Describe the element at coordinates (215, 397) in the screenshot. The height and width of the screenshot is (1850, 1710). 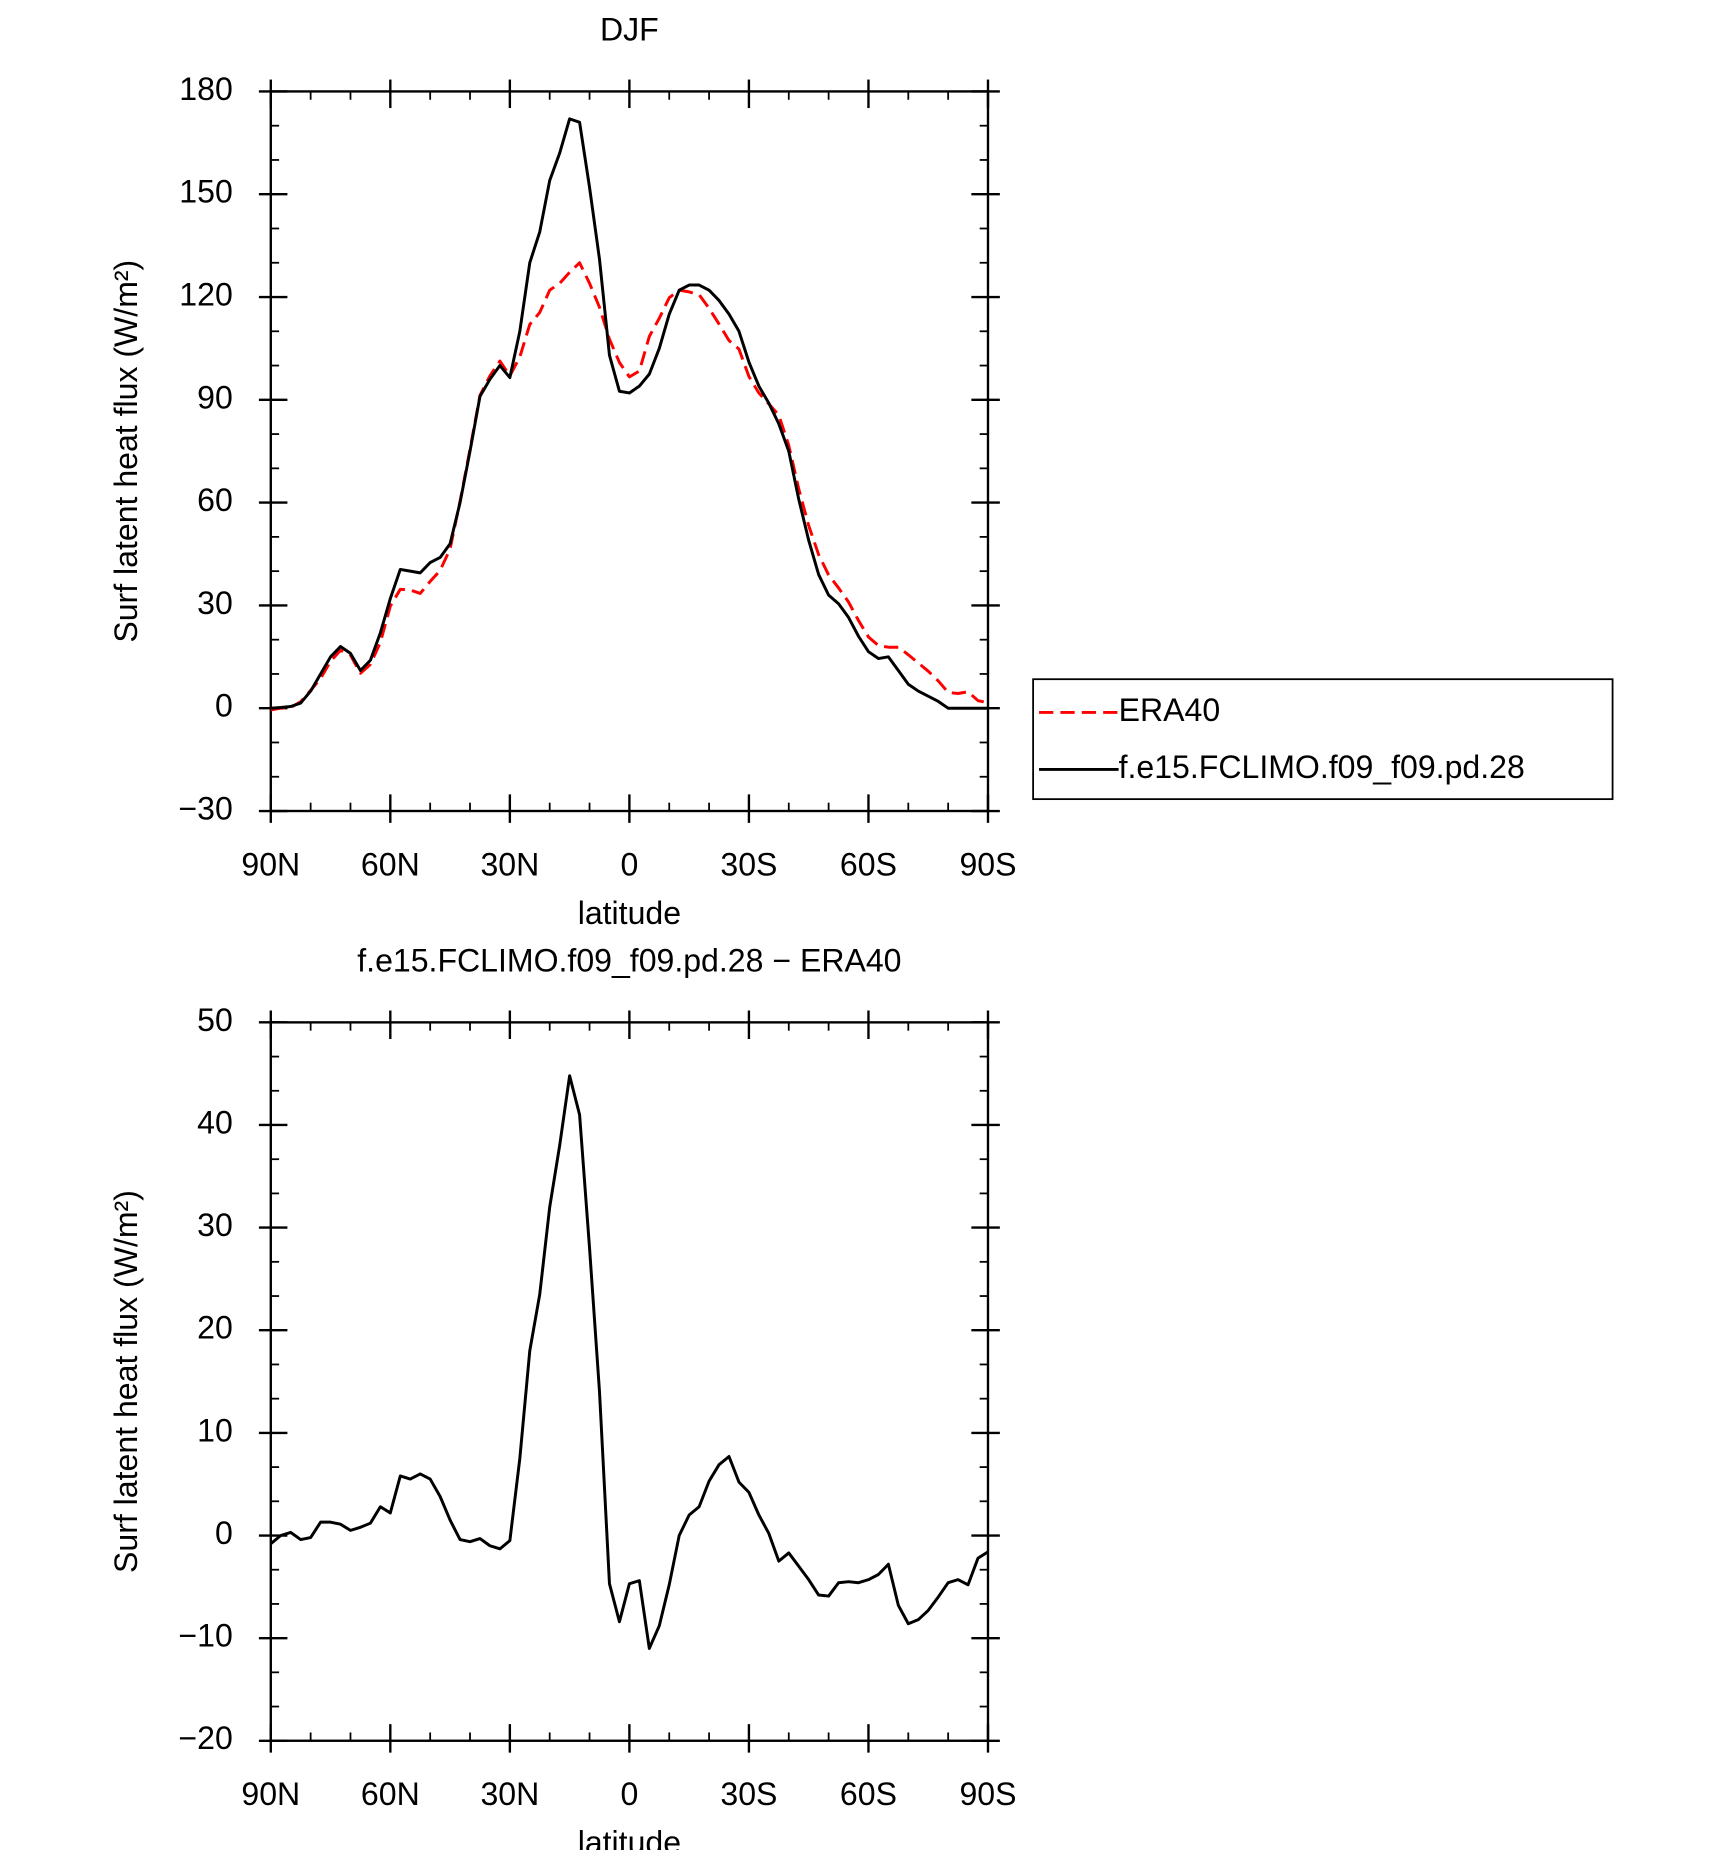
I see `y-tick-label: 90` at that location.